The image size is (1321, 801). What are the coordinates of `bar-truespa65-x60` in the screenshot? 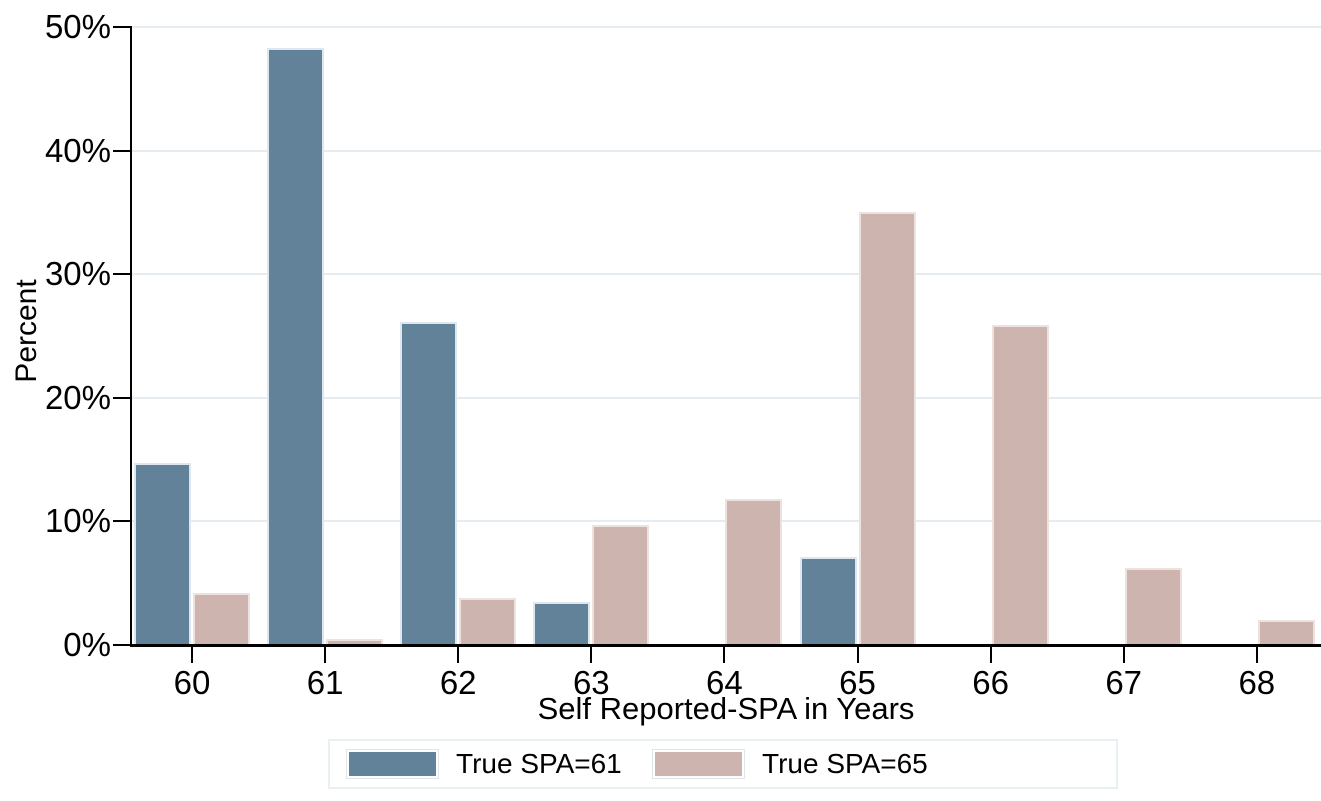 It's located at (221, 619).